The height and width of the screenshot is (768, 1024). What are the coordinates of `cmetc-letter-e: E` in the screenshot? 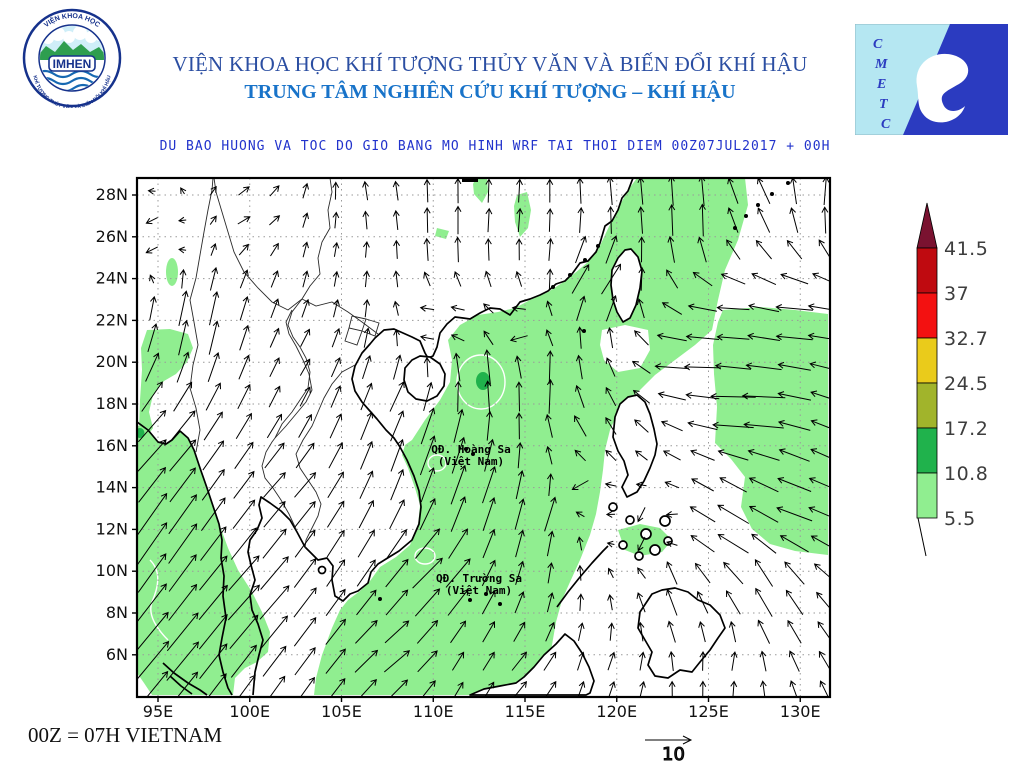 It's located at (881, 84).